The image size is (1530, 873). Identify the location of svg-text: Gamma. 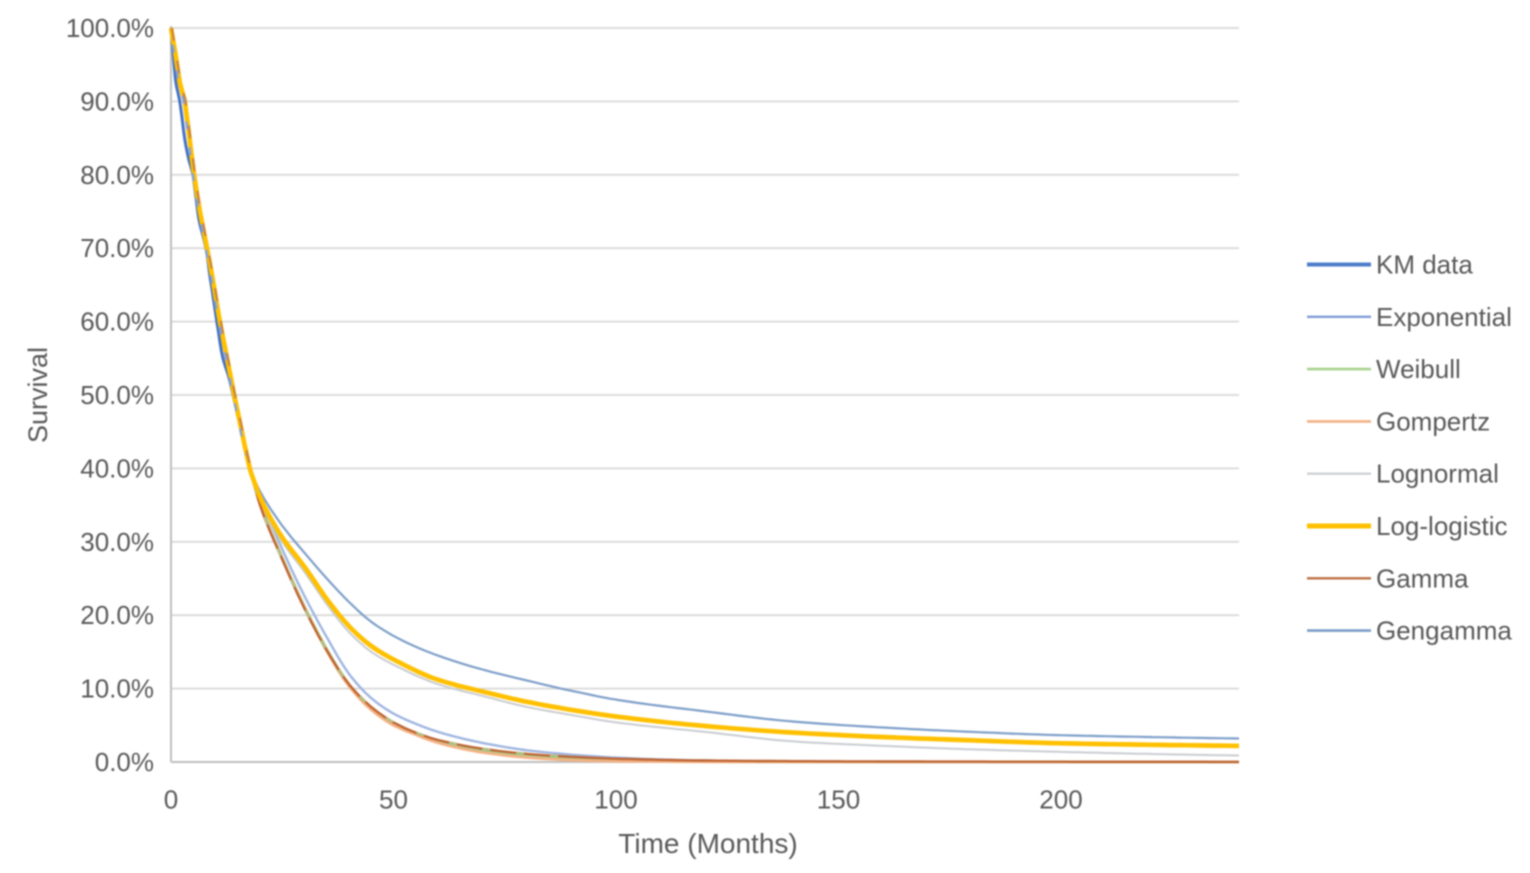
(1422, 578).